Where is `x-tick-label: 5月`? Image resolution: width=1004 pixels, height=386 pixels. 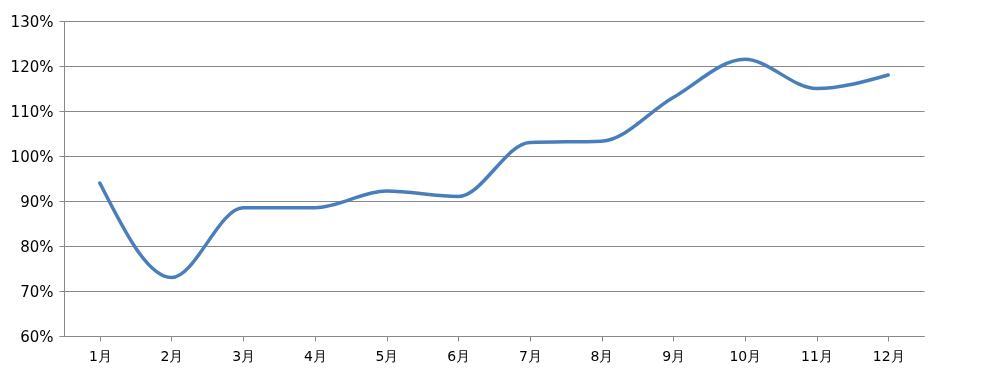
x-tick-label: 5月 is located at coordinates (387, 355).